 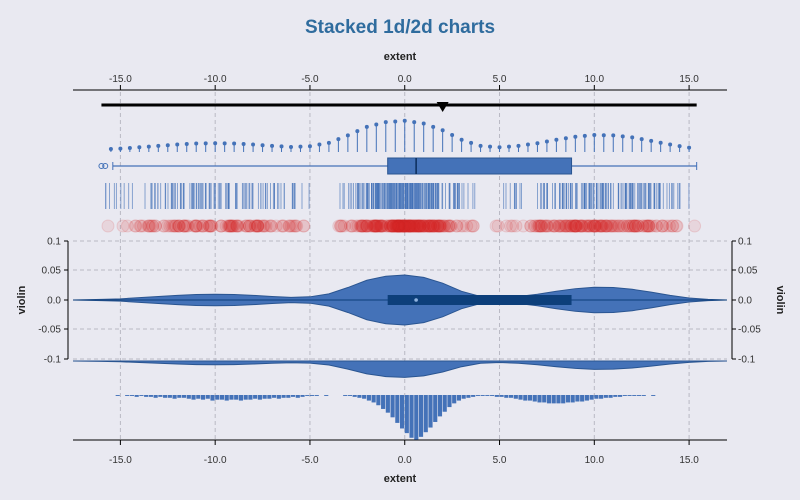 I want to click on line-chart, so click(x=399, y=107).